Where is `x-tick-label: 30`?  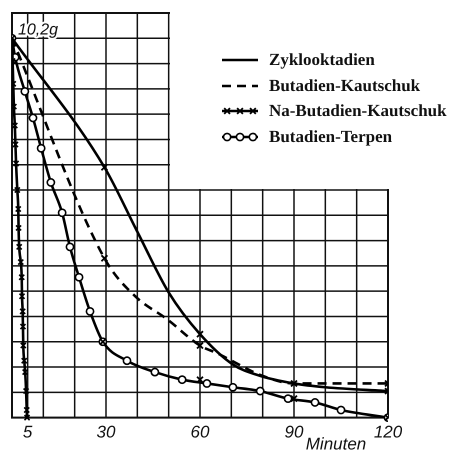
x-tick-label: 30 is located at coordinates (106, 432).